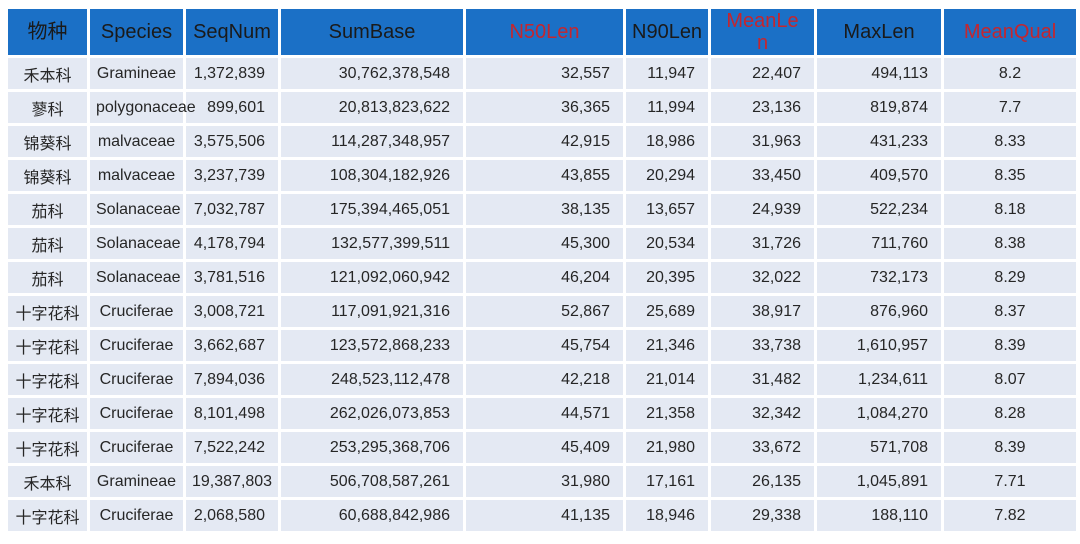 The width and height of the screenshot is (1080, 544). What do you see at coordinates (1010, 107) in the screenshot?
I see `cell: 7.7` at bounding box center [1010, 107].